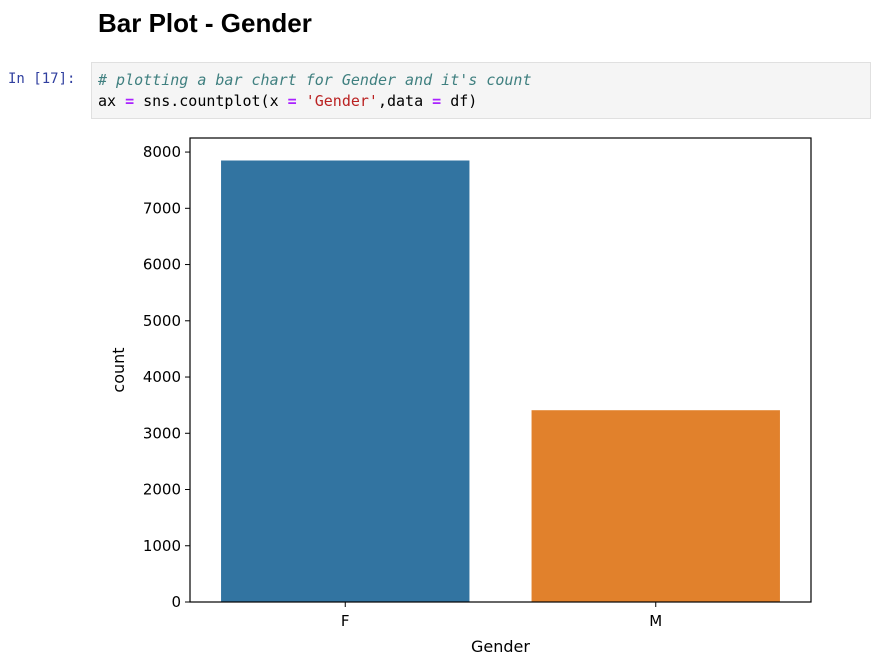 The width and height of the screenshot is (871, 669). I want to click on y-tick-label: 8000, so click(162, 152).